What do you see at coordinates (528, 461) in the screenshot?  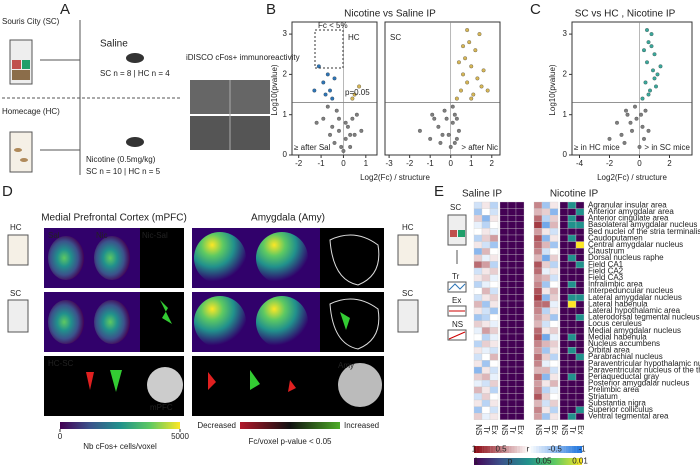 I see `p-colorbar` at bounding box center [528, 461].